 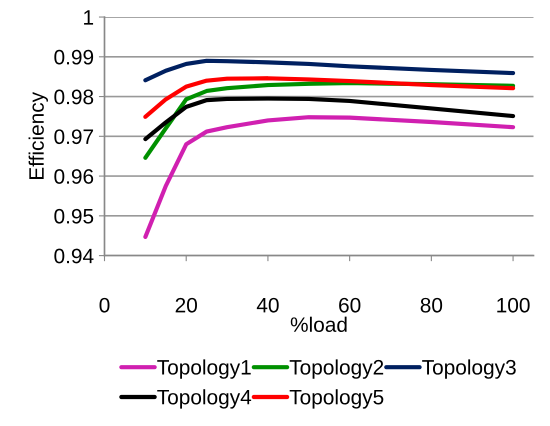 I want to click on x-axis-title: %load, so click(x=318, y=324).